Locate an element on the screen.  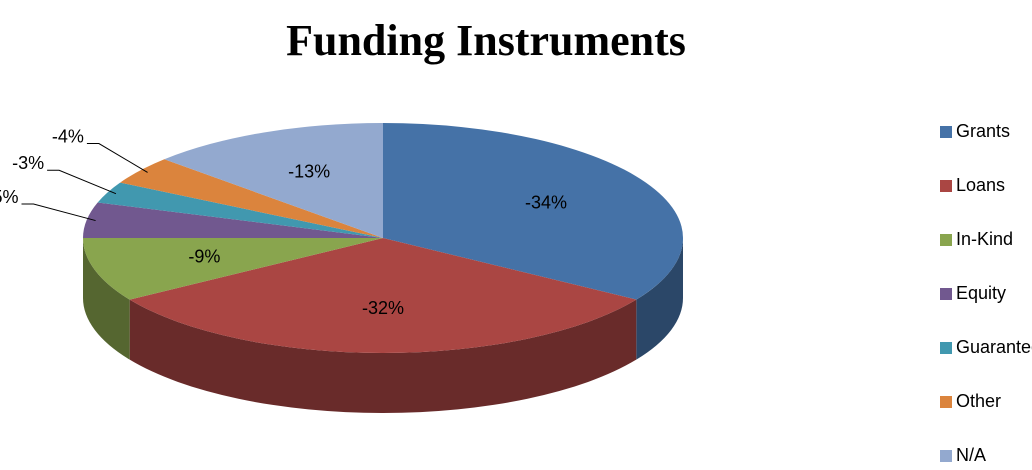
data-label: -34% is located at coordinates (546, 202).